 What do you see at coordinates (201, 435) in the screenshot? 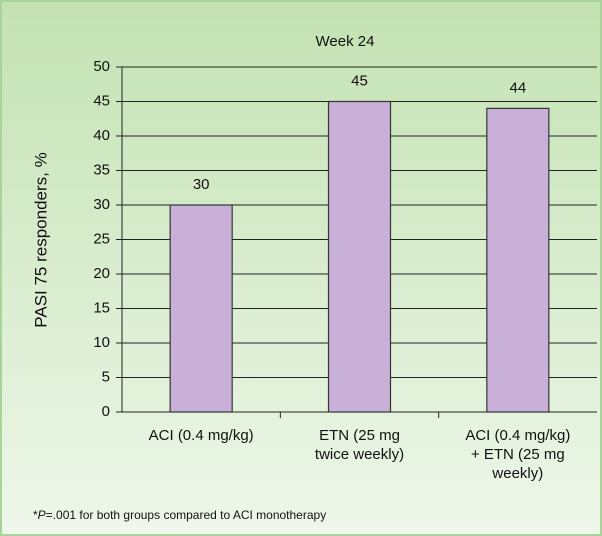
I see `x-tick-label: ACI (0.4 mg/kg)` at bounding box center [201, 435].